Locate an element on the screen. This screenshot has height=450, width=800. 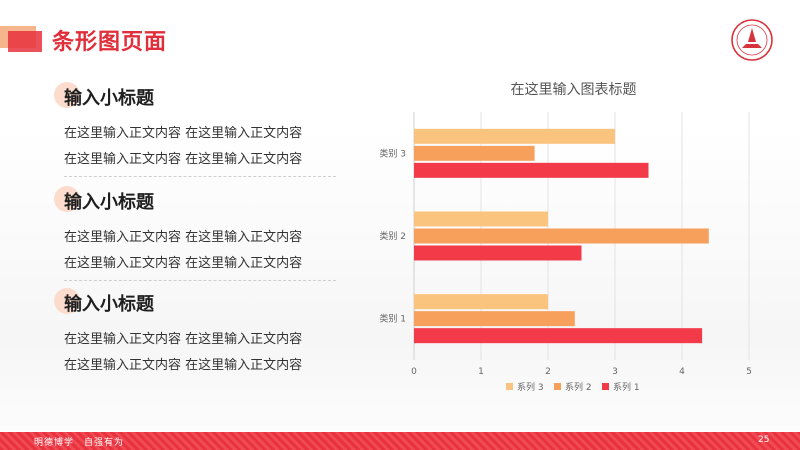
x-tick-label: 3 is located at coordinates (615, 372).